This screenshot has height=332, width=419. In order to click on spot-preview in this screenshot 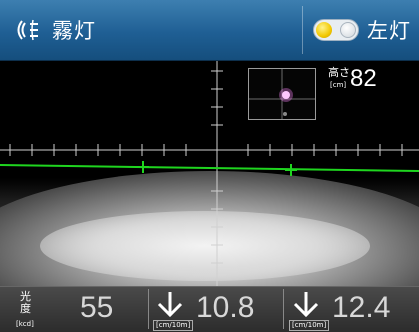, I will do `click(282, 94)`.